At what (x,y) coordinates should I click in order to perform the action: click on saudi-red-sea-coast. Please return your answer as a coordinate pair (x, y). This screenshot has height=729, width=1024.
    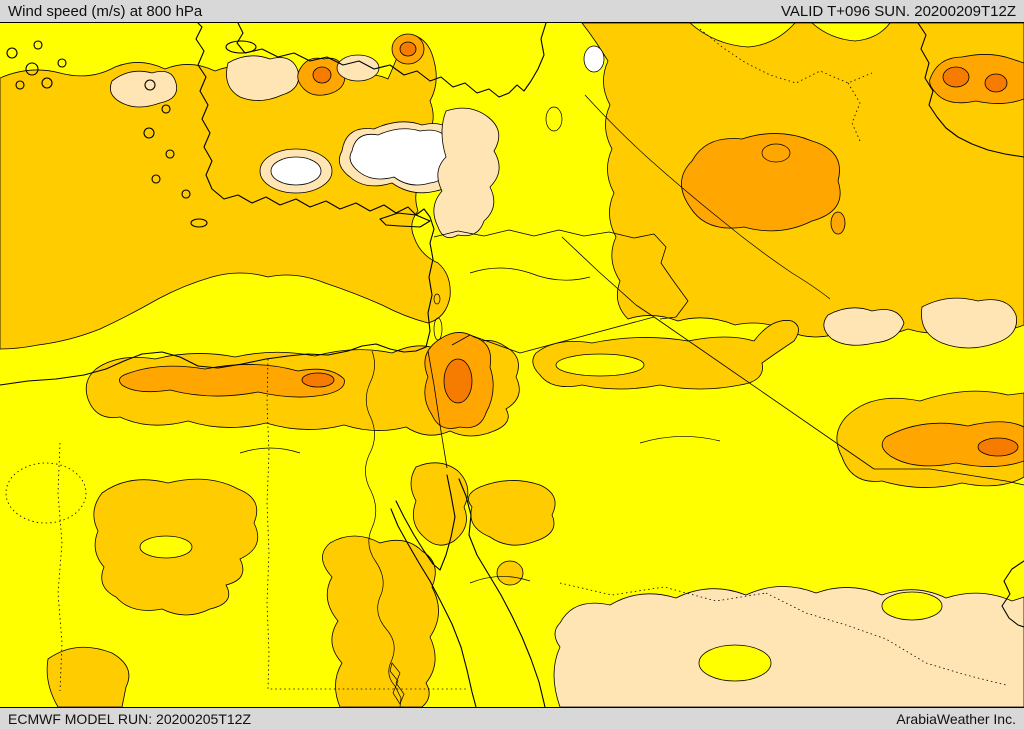
    Looking at the image, I should click on (502, 592).